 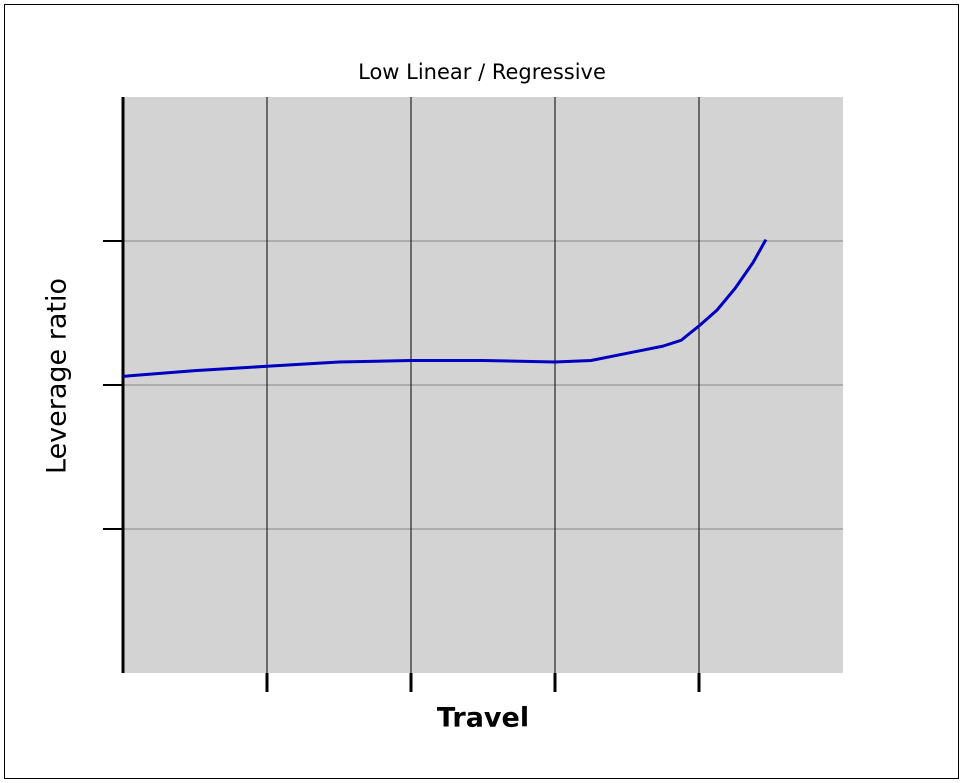 What do you see at coordinates (483, 718) in the screenshot?
I see `x-axis-label: Travel` at bounding box center [483, 718].